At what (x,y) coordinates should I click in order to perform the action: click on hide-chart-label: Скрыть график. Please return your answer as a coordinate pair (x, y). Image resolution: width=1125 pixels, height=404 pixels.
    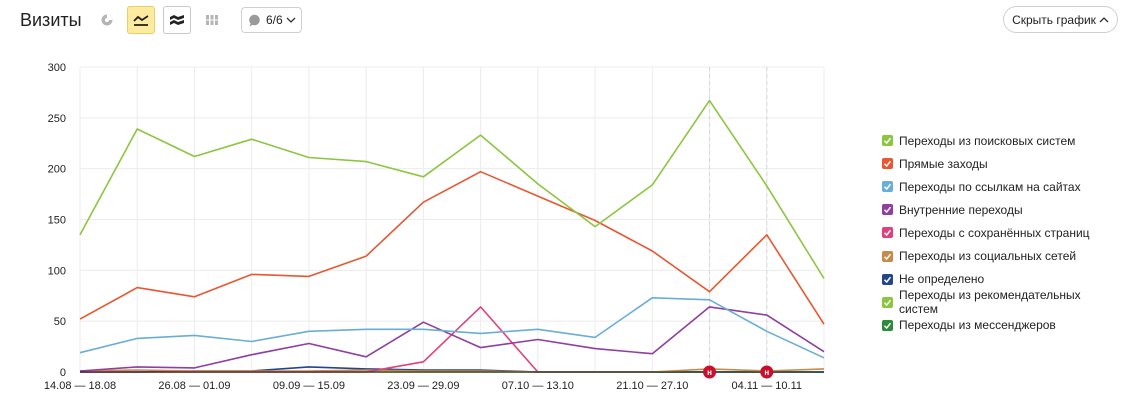
    Looking at the image, I should click on (1054, 19).